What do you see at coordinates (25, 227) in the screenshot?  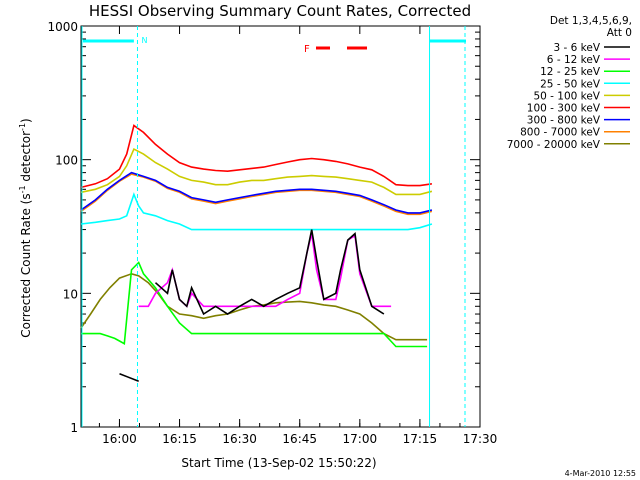 I see `y-axis-label: Corrected Count Rate (s-1 detector-1)` at bounding box center [25, 227].